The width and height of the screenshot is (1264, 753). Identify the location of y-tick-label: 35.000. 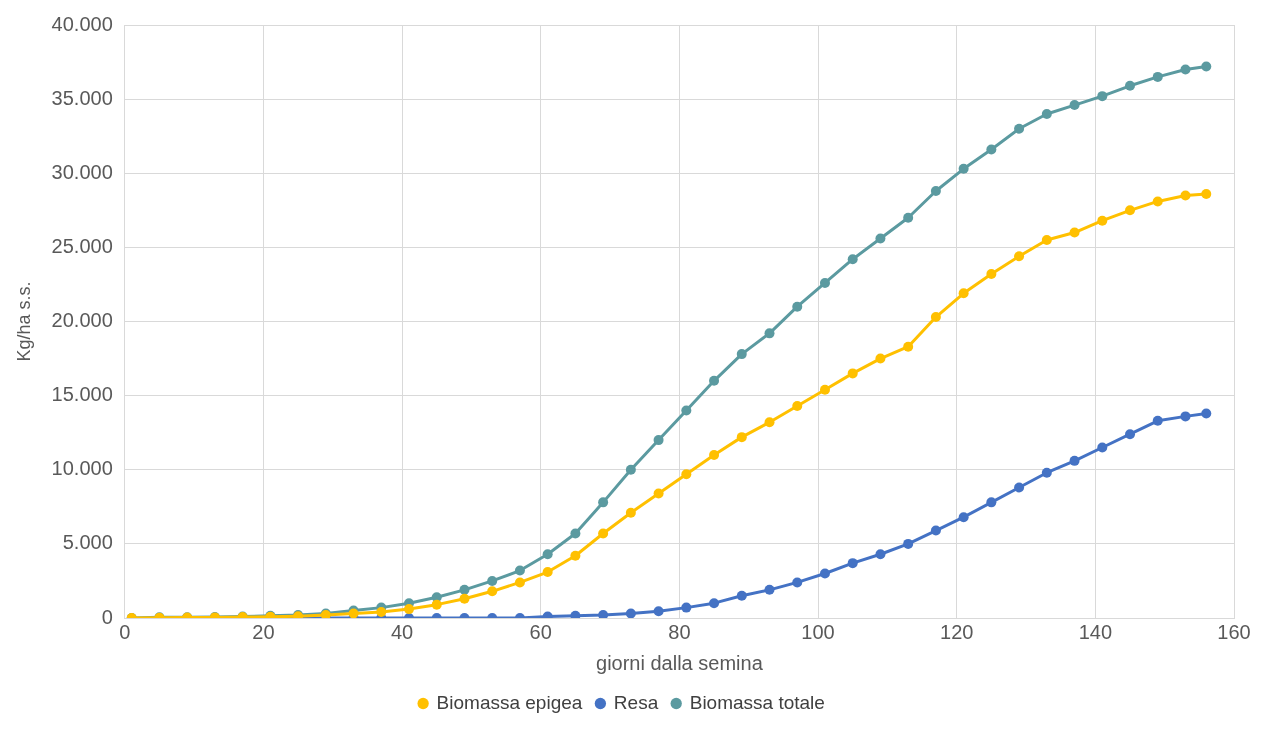
(82, 97).